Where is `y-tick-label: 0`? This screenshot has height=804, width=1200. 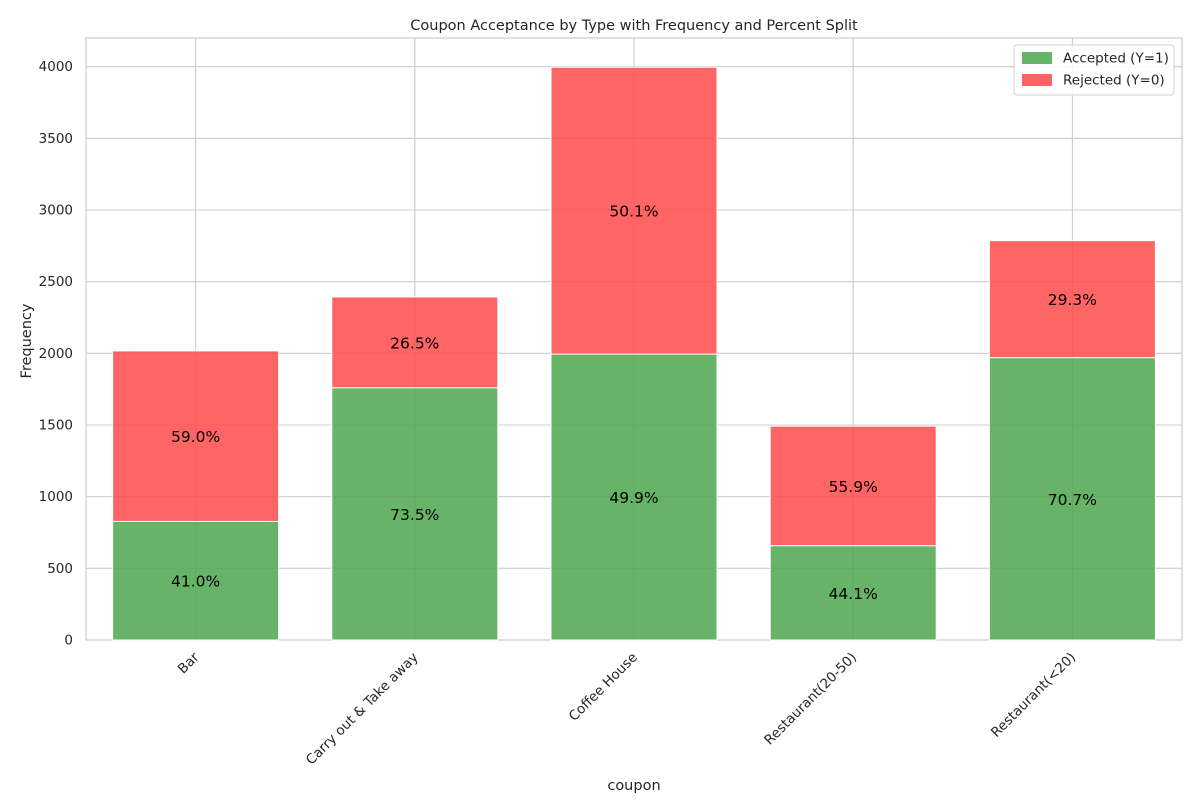
y-tick-label: 0 is located at coordinates (68, 641).